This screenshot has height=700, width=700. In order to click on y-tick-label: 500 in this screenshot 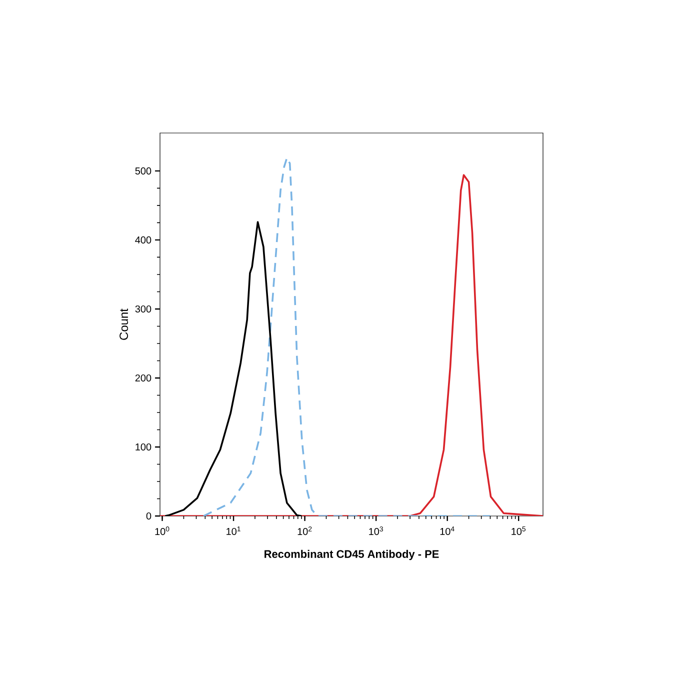, I will do `click(143, 170)`.